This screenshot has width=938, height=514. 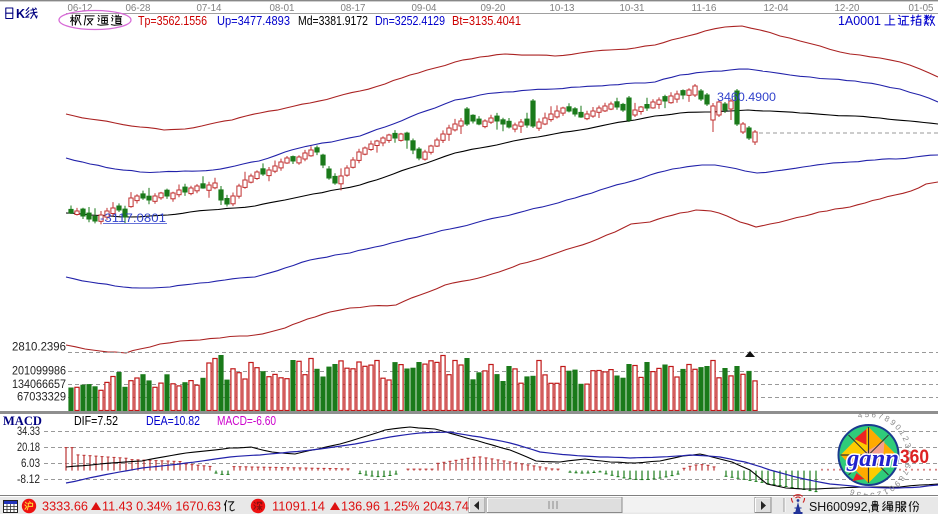 I want to click on svg-text: 10-13, so click(x=562, y=8).